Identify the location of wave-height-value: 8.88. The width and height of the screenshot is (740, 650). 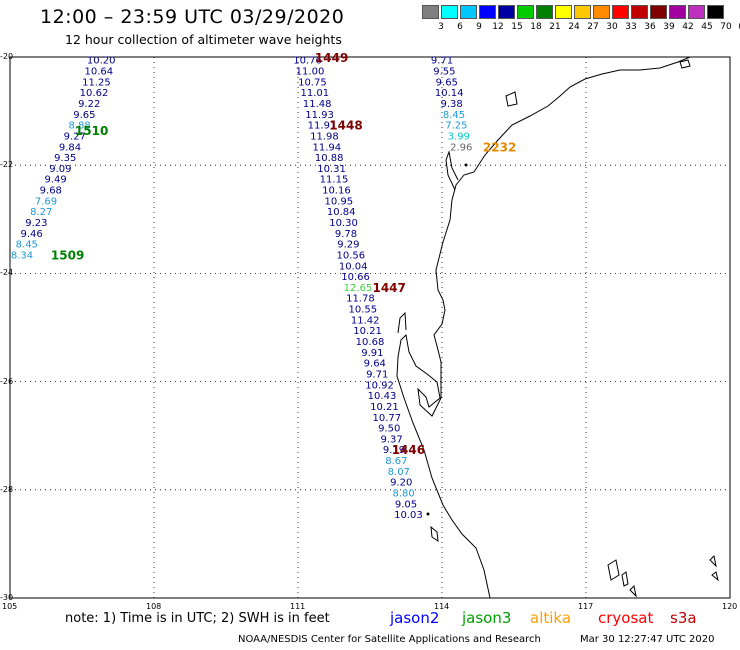
(79, 126).